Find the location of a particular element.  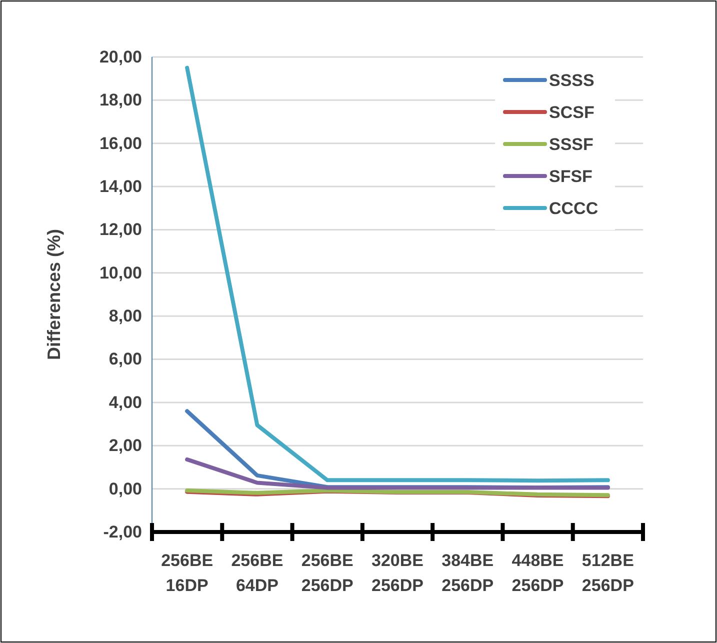

legend-label: SCSF is located at coordinates (571, 112).